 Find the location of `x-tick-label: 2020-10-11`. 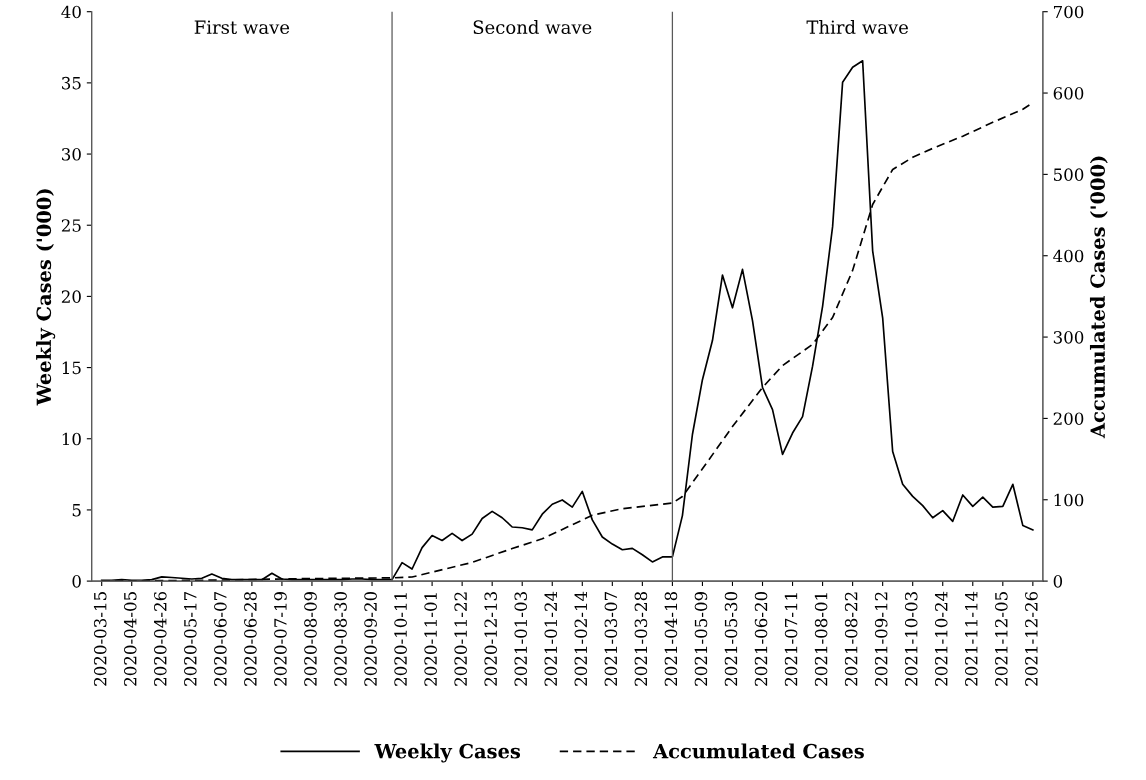

x-tick-label: 2020-10-11 is located at coordinates (400, 639).